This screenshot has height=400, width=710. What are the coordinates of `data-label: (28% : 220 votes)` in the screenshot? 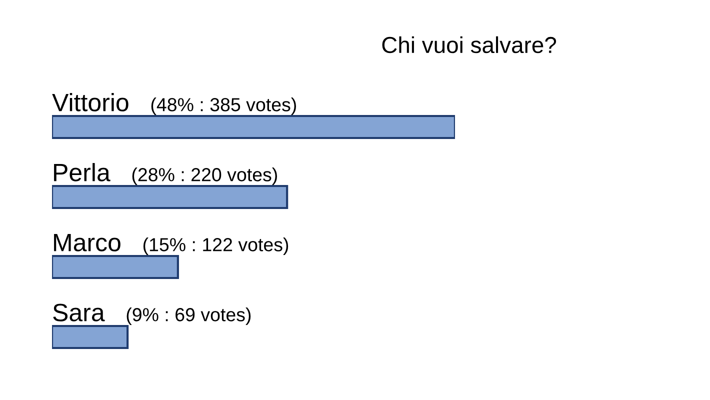 It's located at (204, 177).